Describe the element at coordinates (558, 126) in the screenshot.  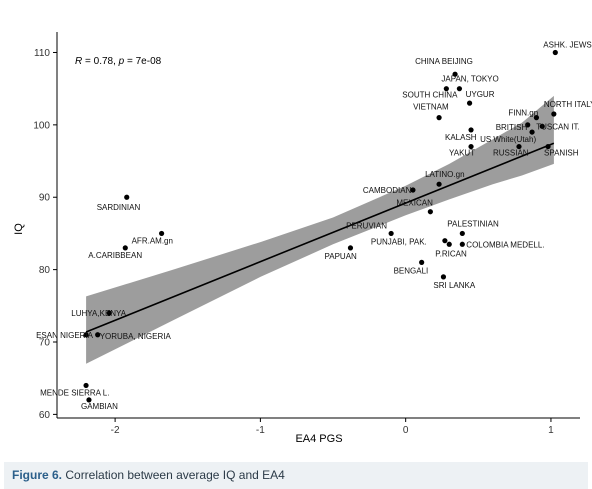
I see `data-point-label: TUSCAN IT.` at that location.